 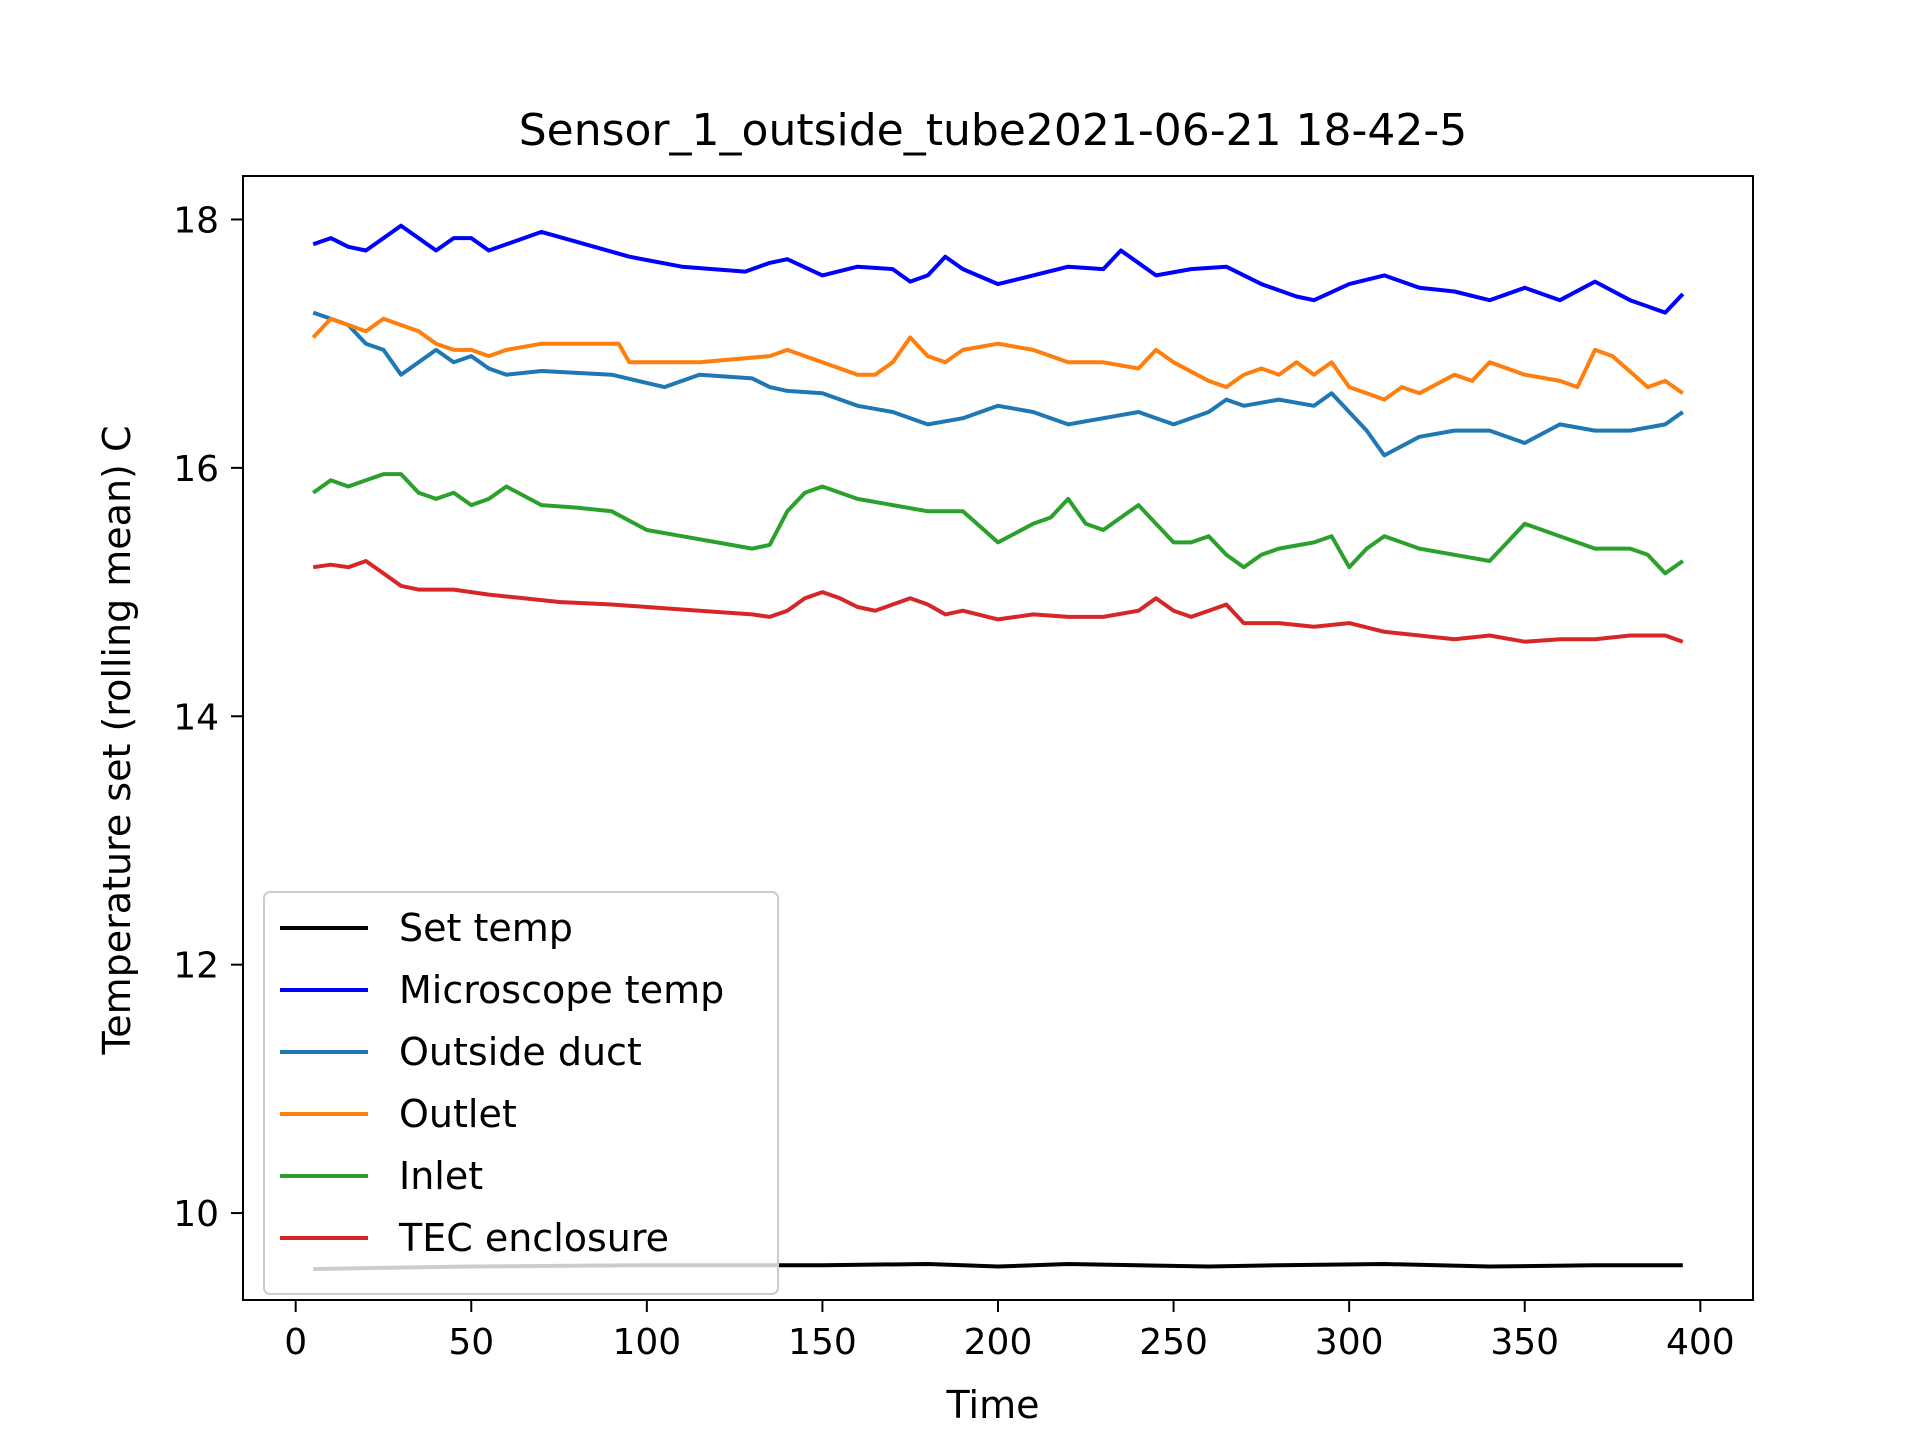 I want to click on y-axis: 10 12 14 16 18, so click(x=208, y=717).